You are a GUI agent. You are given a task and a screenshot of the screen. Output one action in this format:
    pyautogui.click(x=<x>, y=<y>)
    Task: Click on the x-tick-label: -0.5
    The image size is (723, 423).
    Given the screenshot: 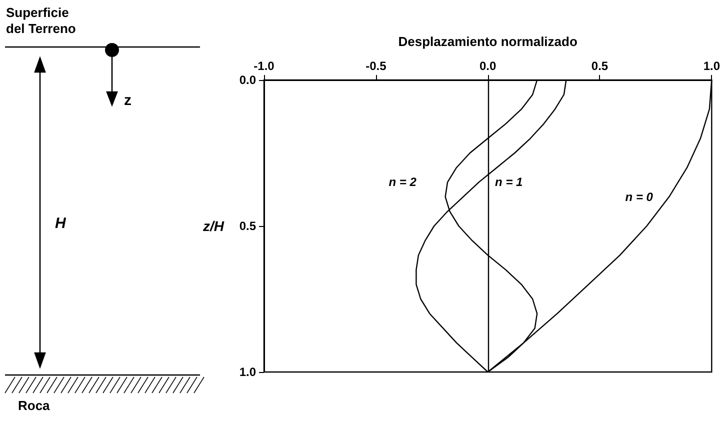 What is the action you would take?
    pyautogui.click(x=376, y=66)
    